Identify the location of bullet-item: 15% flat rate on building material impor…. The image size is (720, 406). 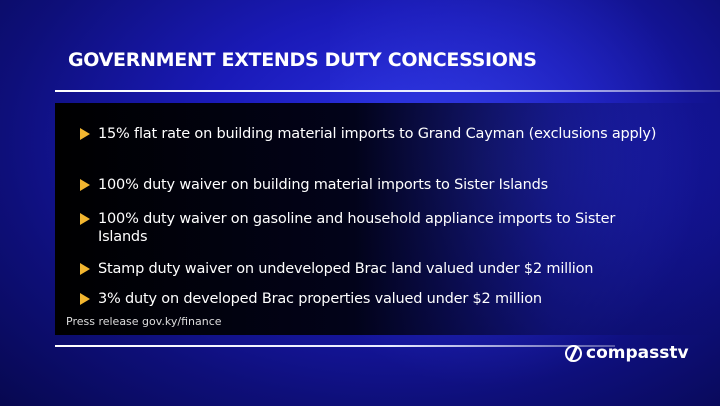
(370, 134).